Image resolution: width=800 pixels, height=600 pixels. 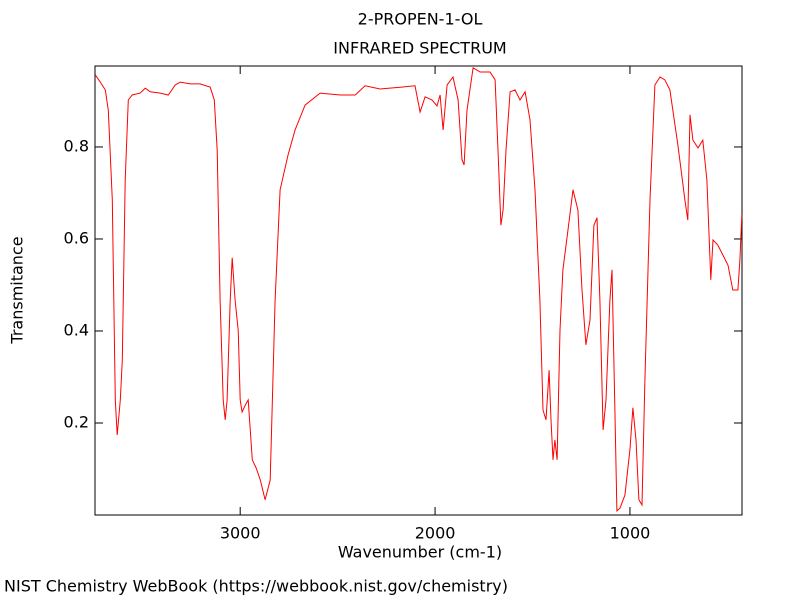 What do you see at coordinates (76, 329) in the screenshot?
I see `y-tick-label: 0.4` at bounding box center [76, 329].